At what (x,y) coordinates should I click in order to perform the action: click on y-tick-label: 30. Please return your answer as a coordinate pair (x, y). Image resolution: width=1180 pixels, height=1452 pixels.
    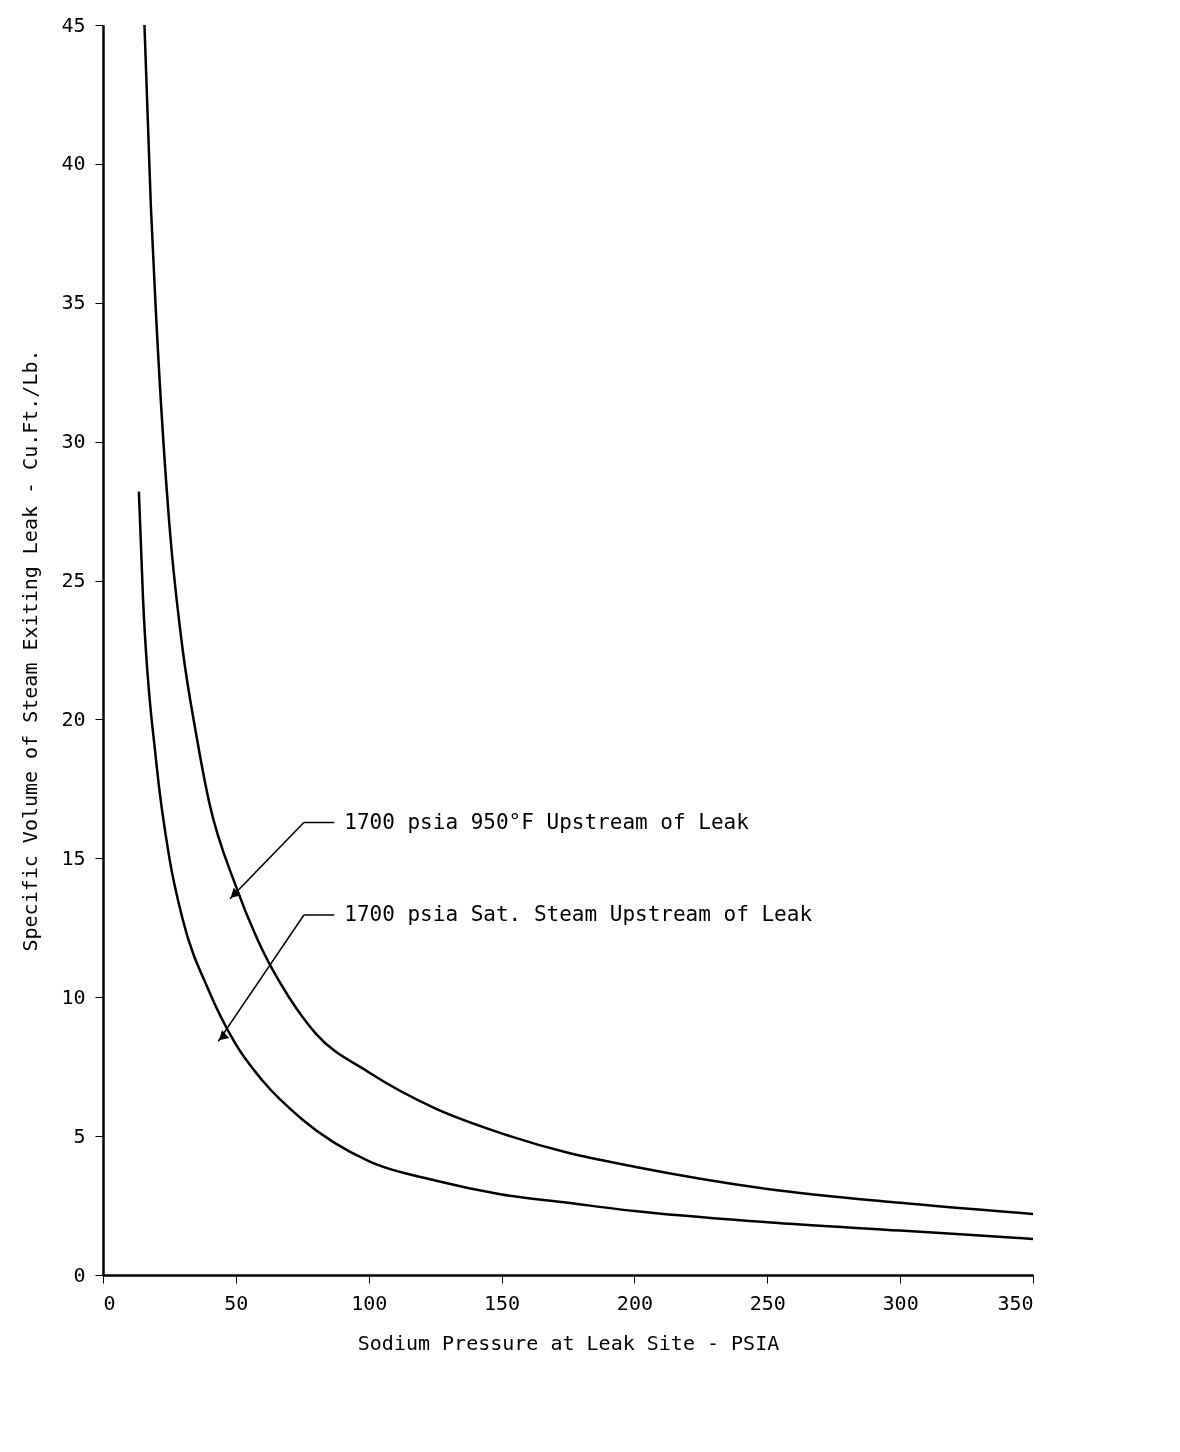
    Looking at the image, I should click on (73, 441).